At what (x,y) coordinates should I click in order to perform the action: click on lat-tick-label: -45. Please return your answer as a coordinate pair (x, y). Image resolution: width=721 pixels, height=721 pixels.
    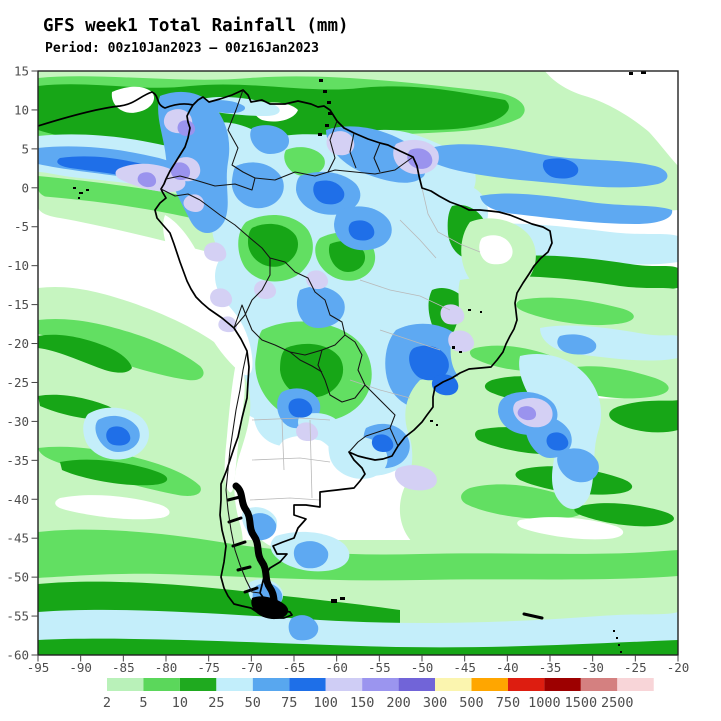
    Looking at the image, I should click on (17, 538).